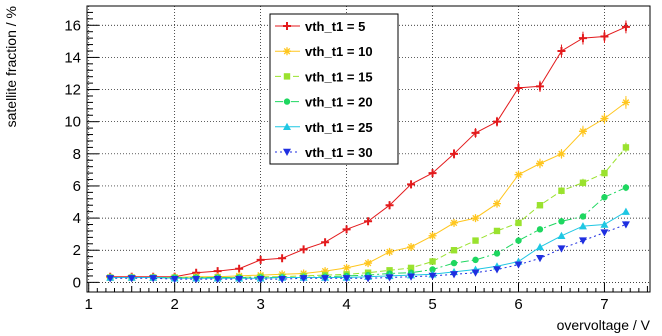 The image size is (662, 336). Describe the element at coordinates (339, 127) in the screenshot. I see `legend-label: vth_t1 = 25` at that location.